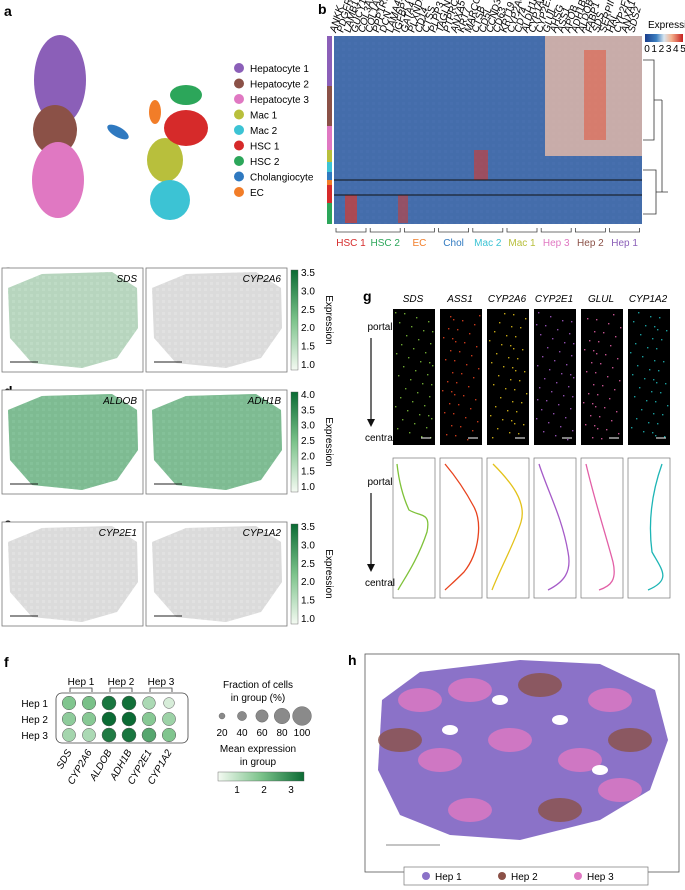 The image size is (685, 890). What do you see at coordinates (590, 243) in the screenshot?
I see `heatmap-cluster-label: Hep 2` at bounding box center [590, 243].